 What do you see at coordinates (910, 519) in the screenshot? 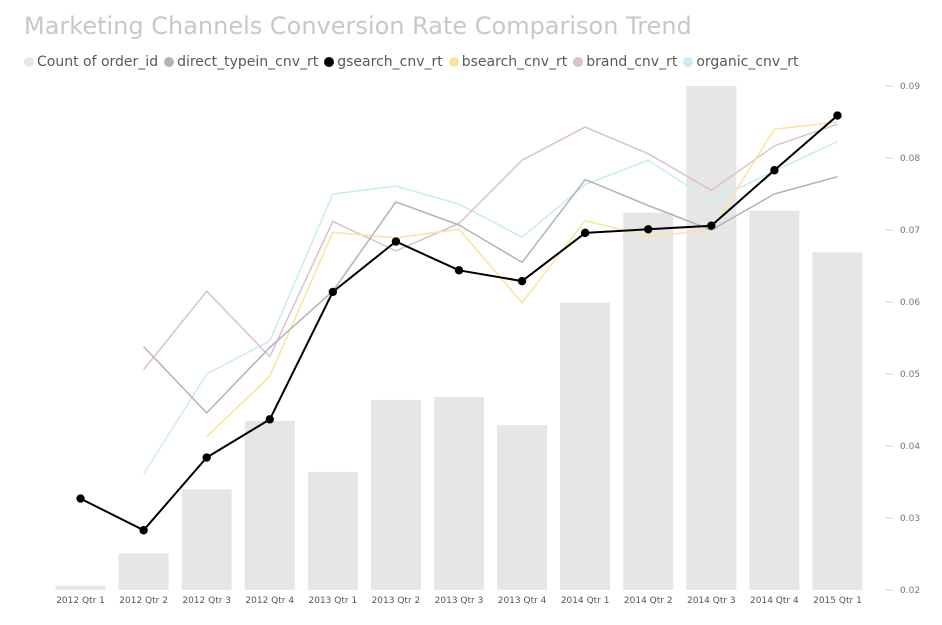
I see `y-tick-label-2: 0.03` at bounding box center [910, 519].